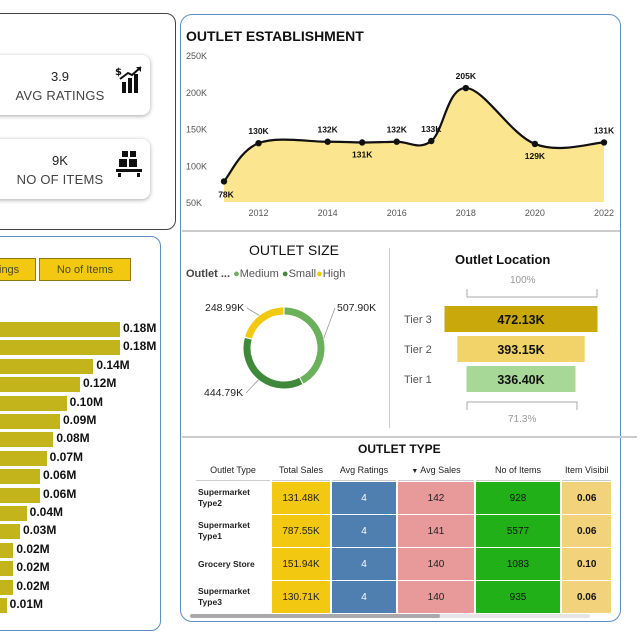  Describe the element at coordinates (73, 438) in the screenshot. I see `item-type-bar-label: 0.08M` at that location.